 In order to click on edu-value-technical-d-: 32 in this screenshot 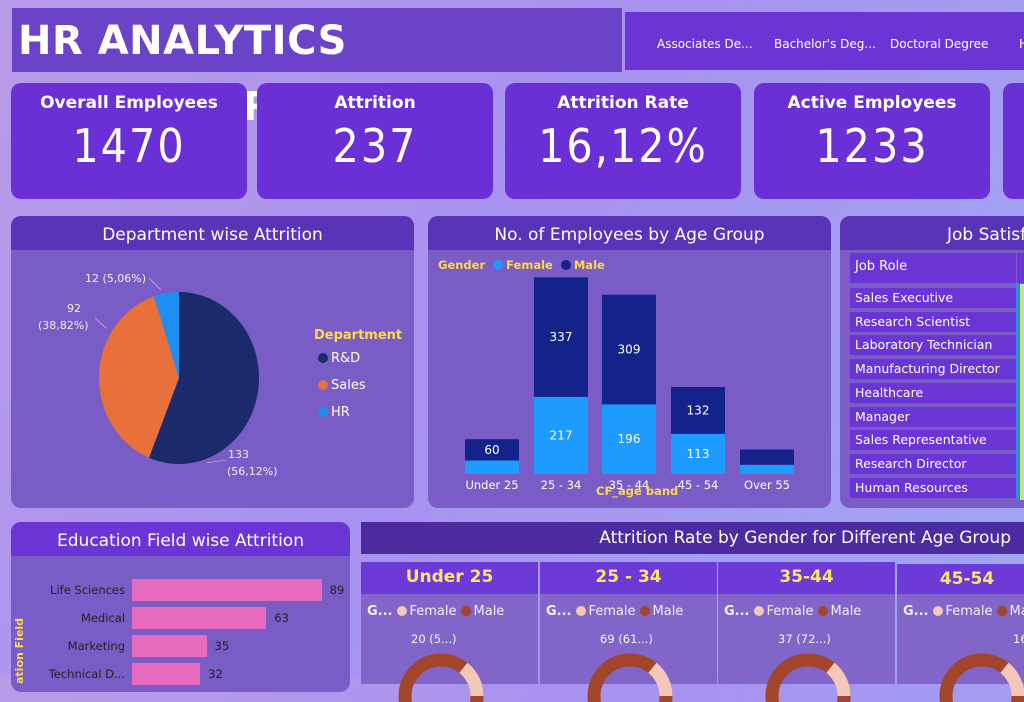, I will do `click(215, 674)`.